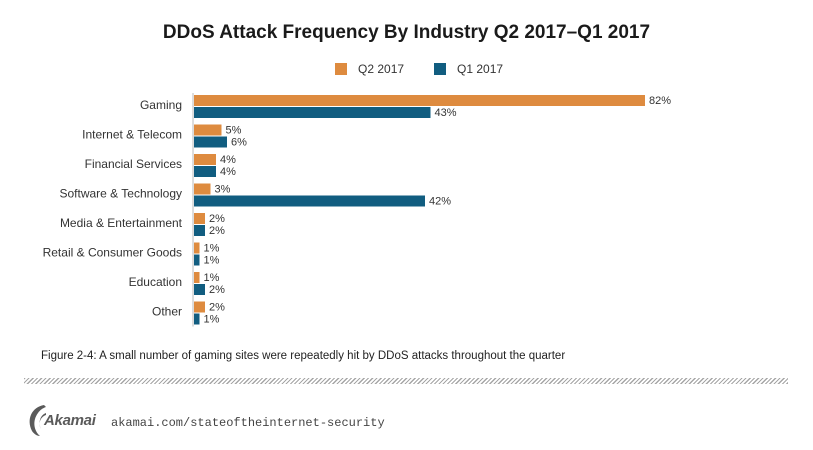 This screenshot has height=450, width=813. Describe the element at coordinates (121, 223) in the screenshot. I see `category-label-media-and-entertainment: Media & Entertainment` at that location.